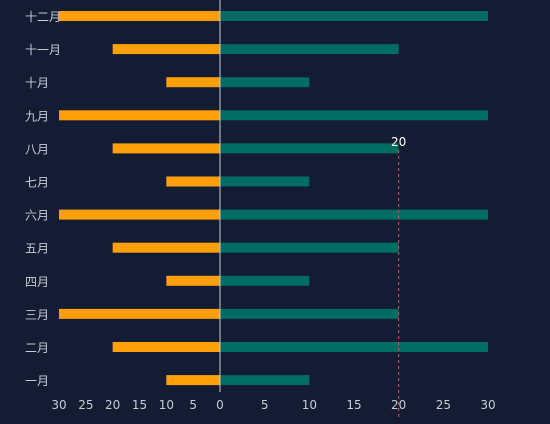 This screenshot has height=424, width=550. Describe the element at coordinates (220, 405) in the screenshot. I see `x-tick-label: 0` at that location.